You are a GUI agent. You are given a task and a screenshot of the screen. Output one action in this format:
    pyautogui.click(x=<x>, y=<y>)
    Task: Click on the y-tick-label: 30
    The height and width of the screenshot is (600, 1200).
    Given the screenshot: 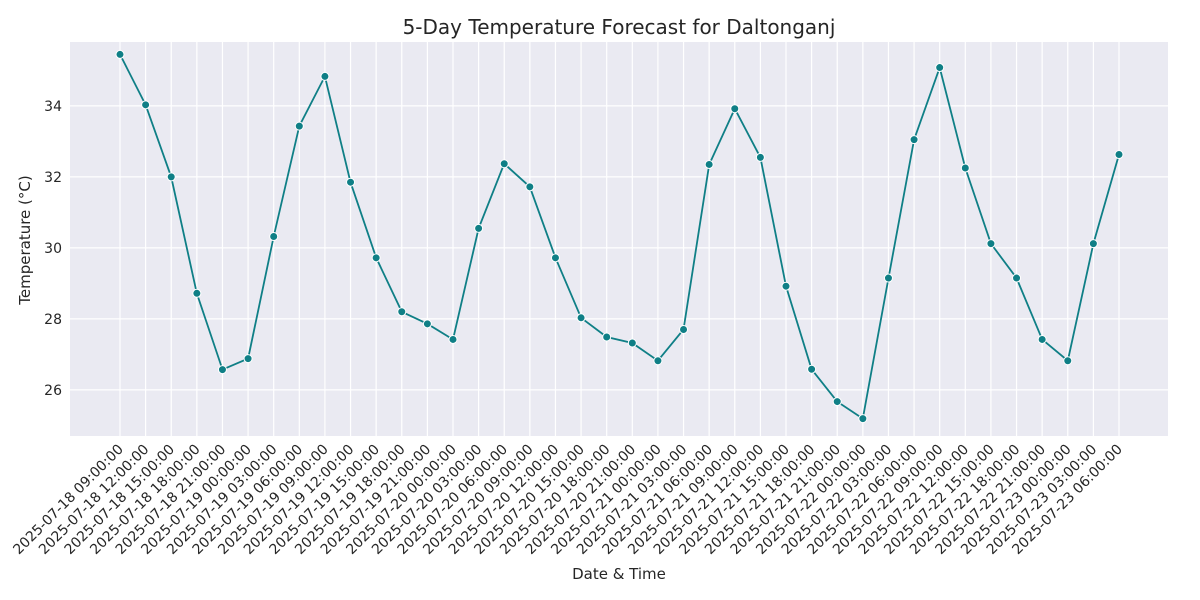 What is the action you would take?
    pyautogui.click(x=53, y=249)
    